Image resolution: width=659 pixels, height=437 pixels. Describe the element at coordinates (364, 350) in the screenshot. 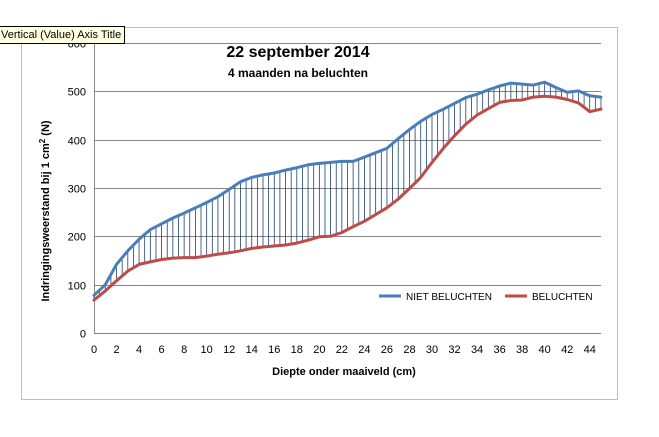

I see `x-tick-label: 24` at that location.